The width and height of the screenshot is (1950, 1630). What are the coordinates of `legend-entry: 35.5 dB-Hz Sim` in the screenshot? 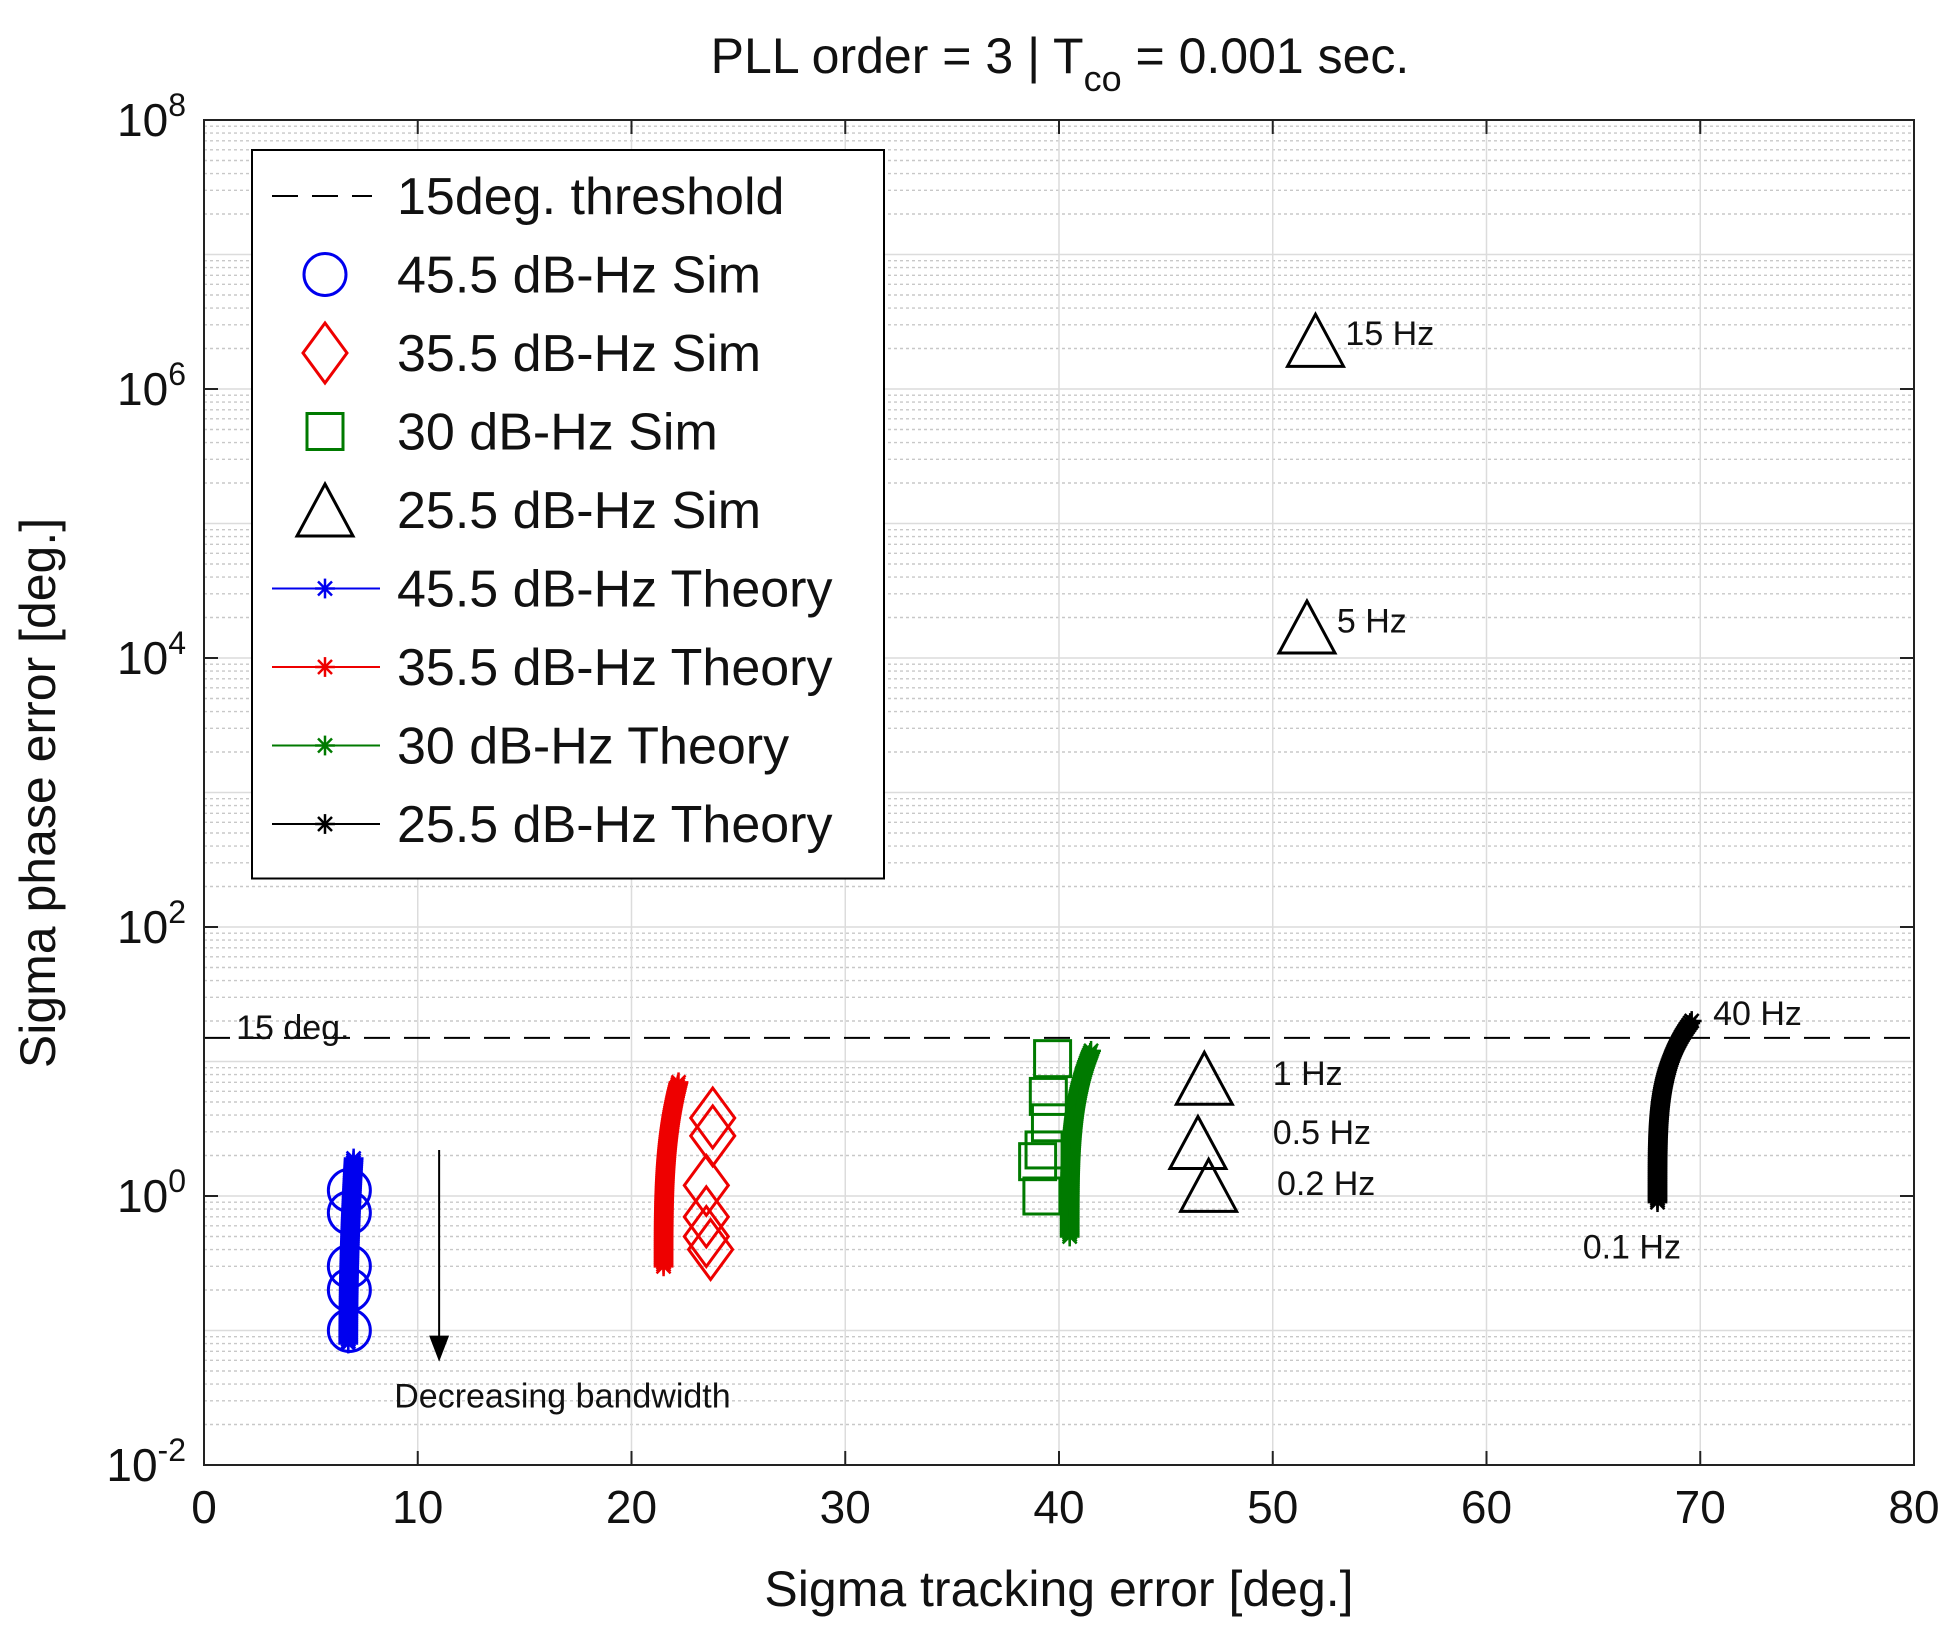 It's located at (531, 353).